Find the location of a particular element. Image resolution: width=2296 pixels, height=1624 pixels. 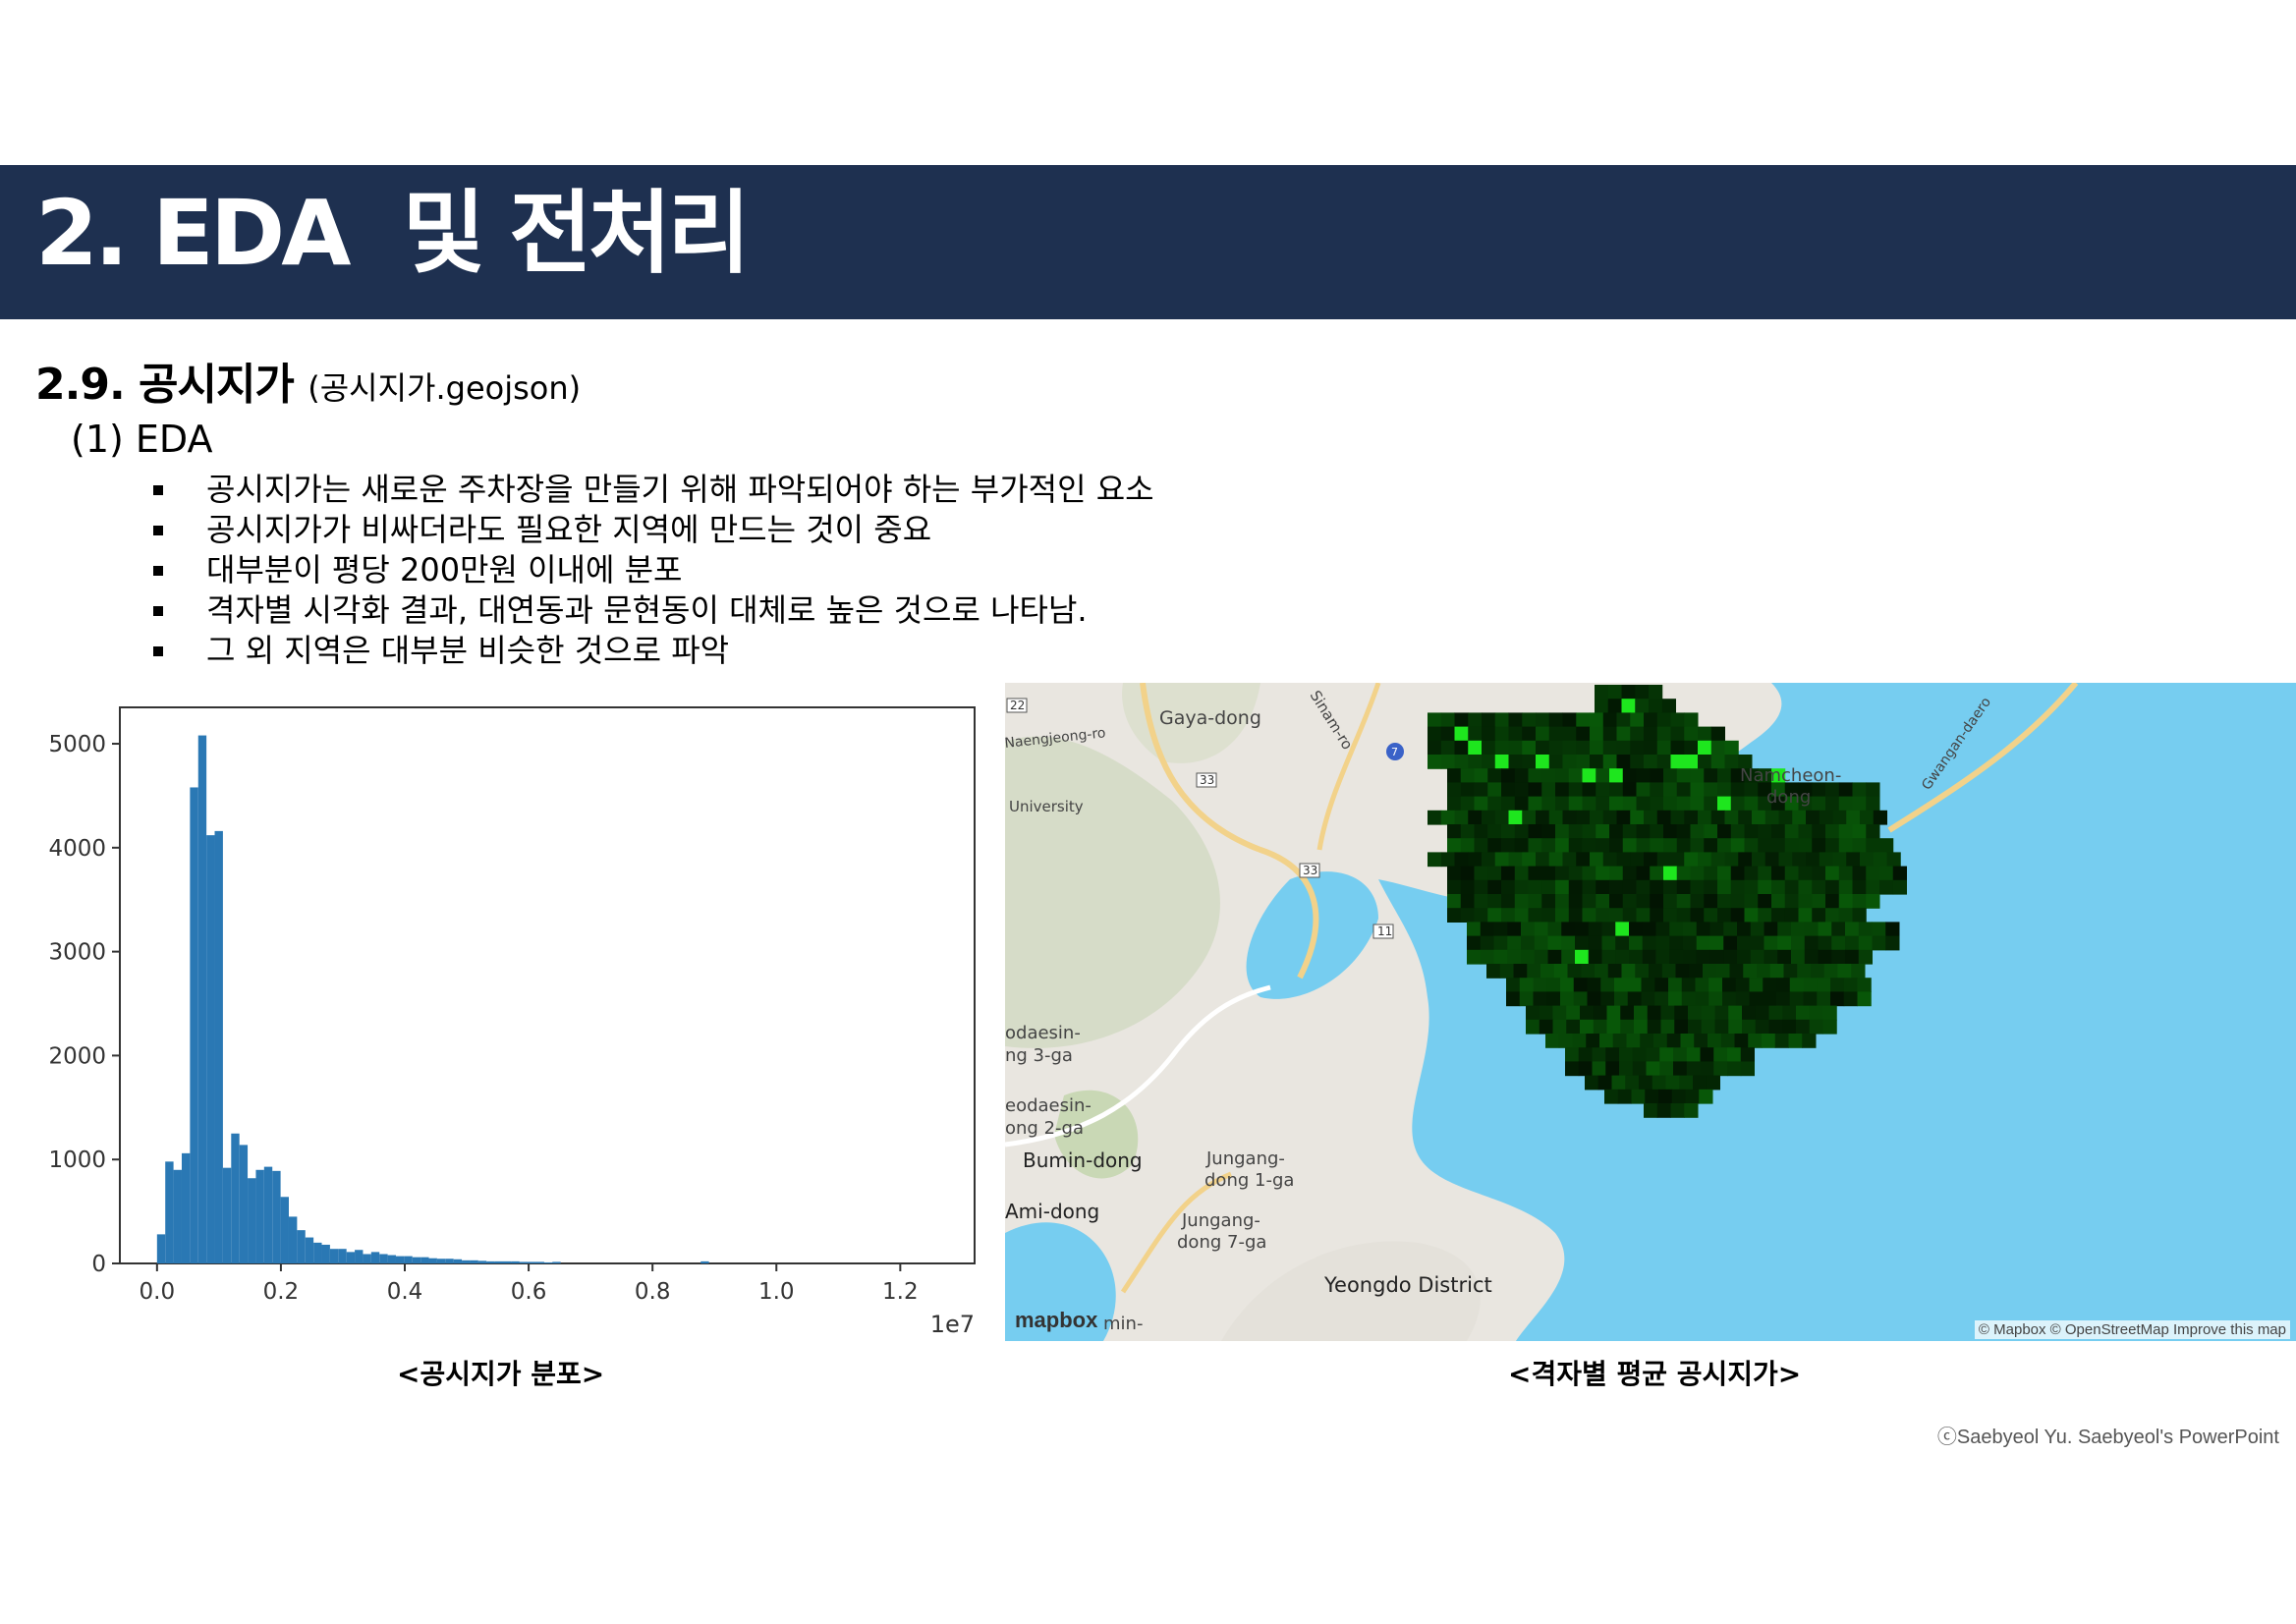

header-bar is located at coordinates (1148, 242).